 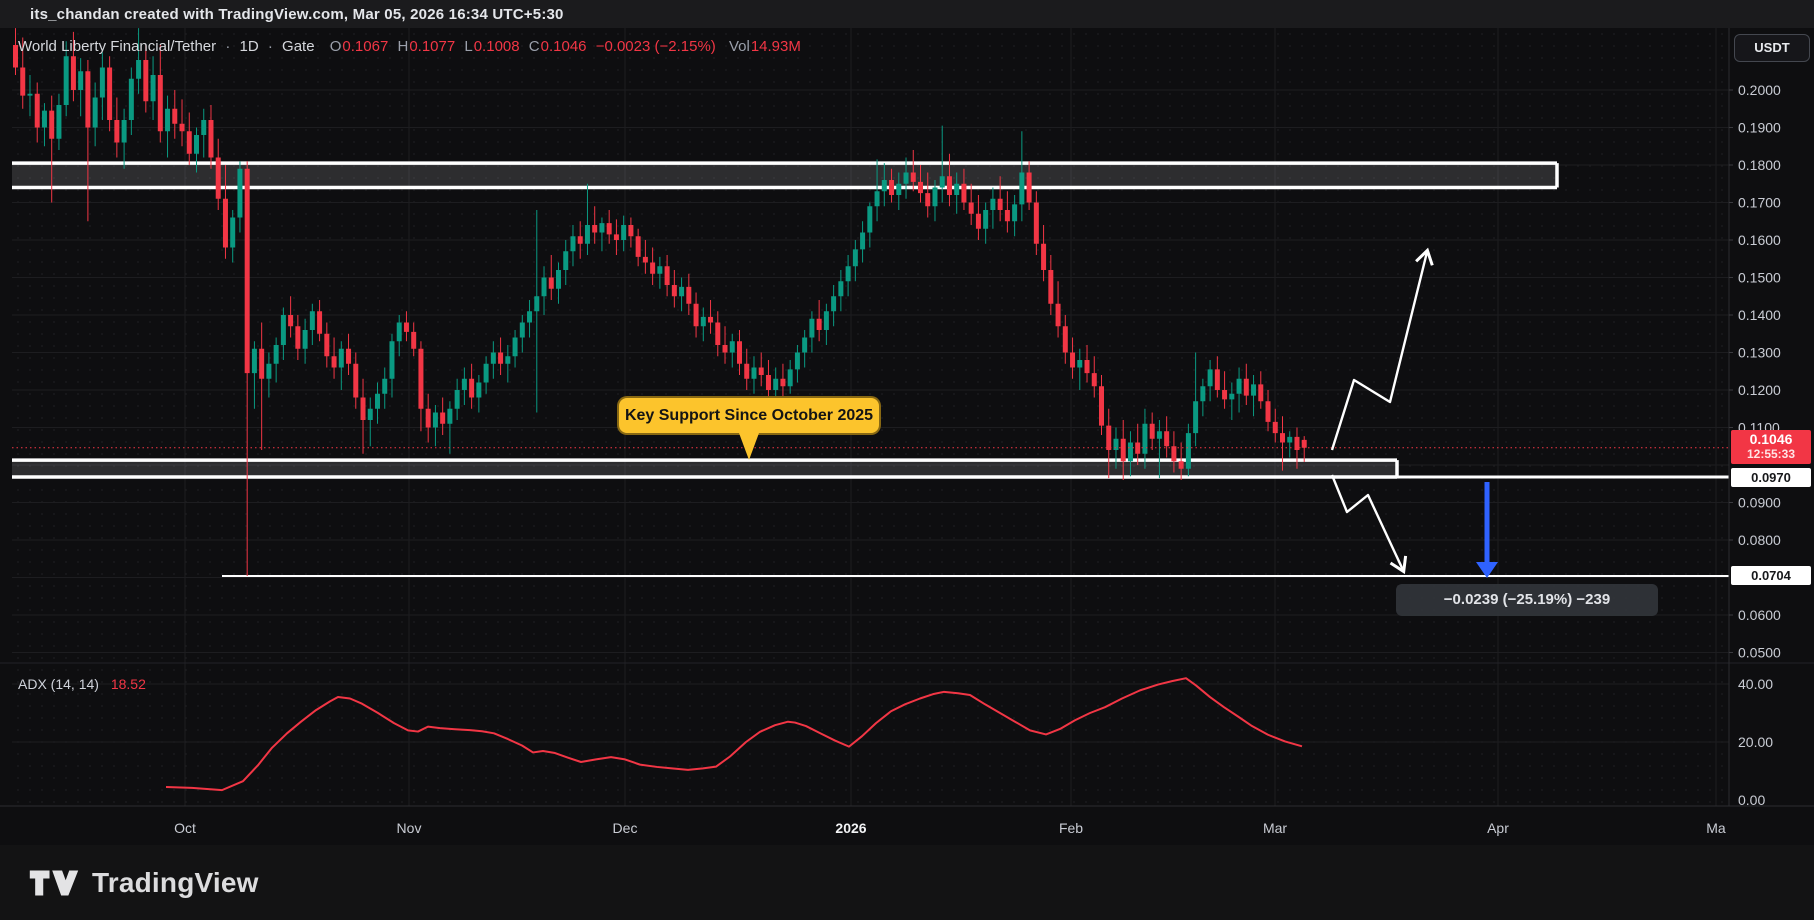 I want to click on close-label: C, so click(x=534, y=46).